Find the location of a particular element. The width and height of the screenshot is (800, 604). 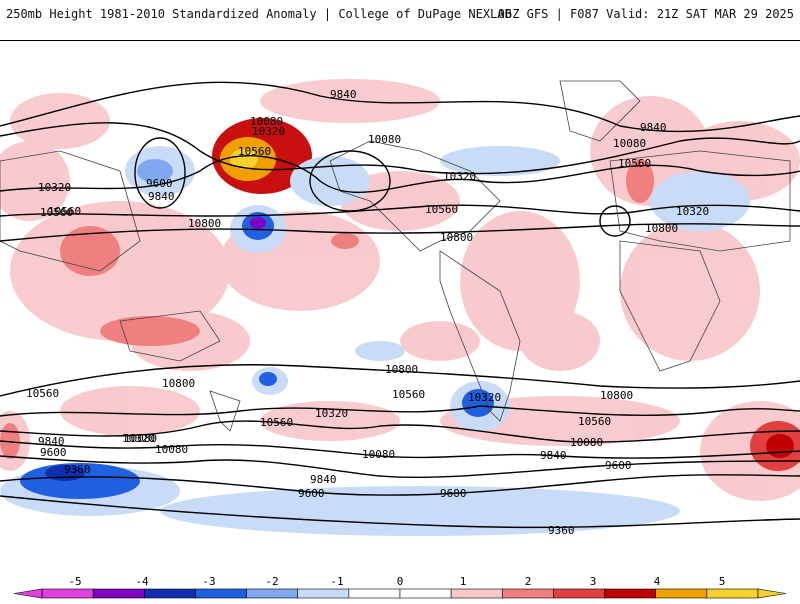

colorbar-legend: -5 -4 -3 -2 -1 0 1 2 3 4 5 is located at coordinates (400, 581).